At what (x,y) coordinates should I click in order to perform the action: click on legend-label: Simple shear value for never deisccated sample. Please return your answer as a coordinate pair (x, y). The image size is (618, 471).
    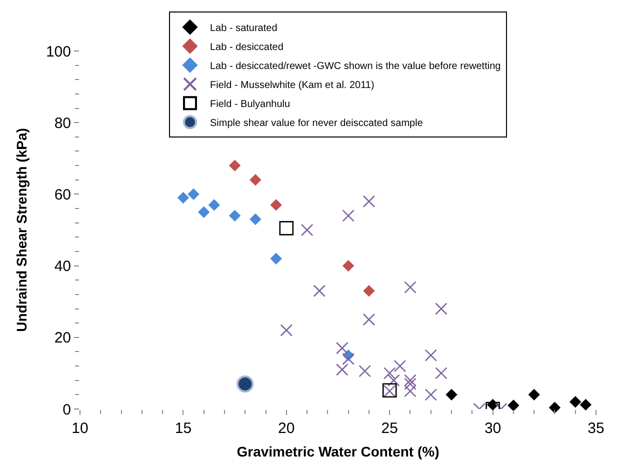
    Looking at the image, I should click on (317, 124).